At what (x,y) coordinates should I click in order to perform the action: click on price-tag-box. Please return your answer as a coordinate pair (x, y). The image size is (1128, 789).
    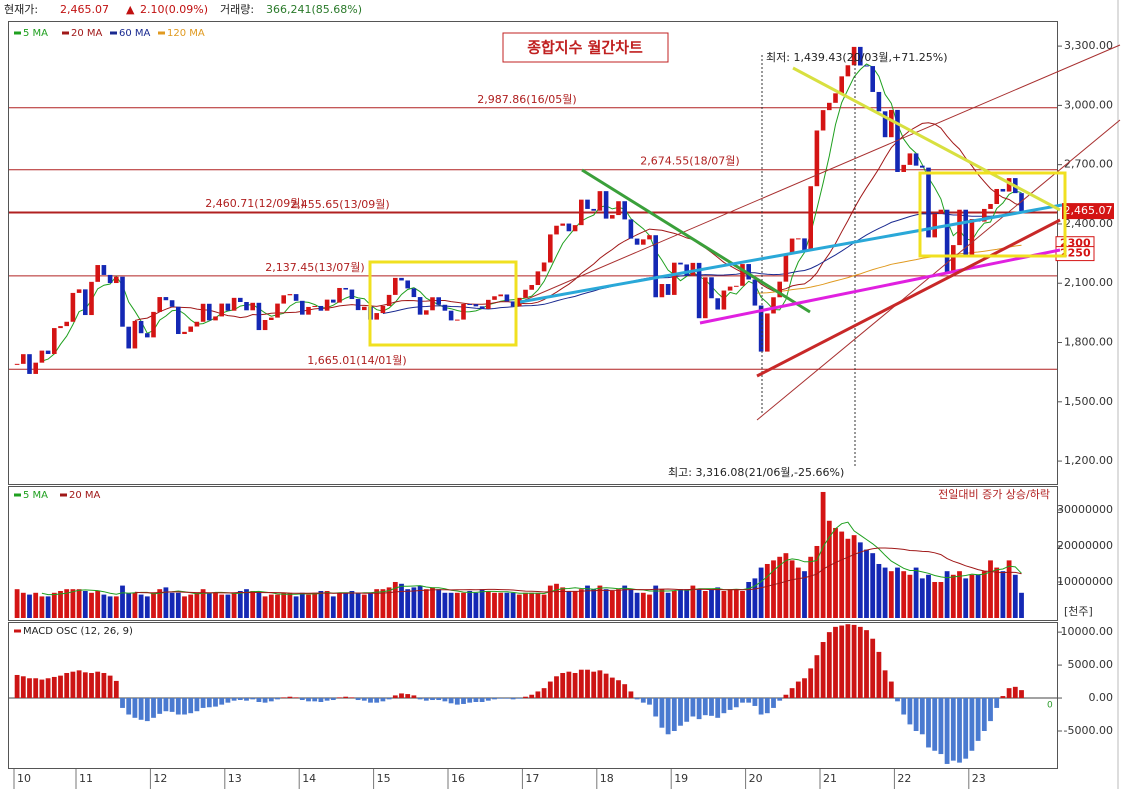
    Looking at the image, I should click on (1088, 211).